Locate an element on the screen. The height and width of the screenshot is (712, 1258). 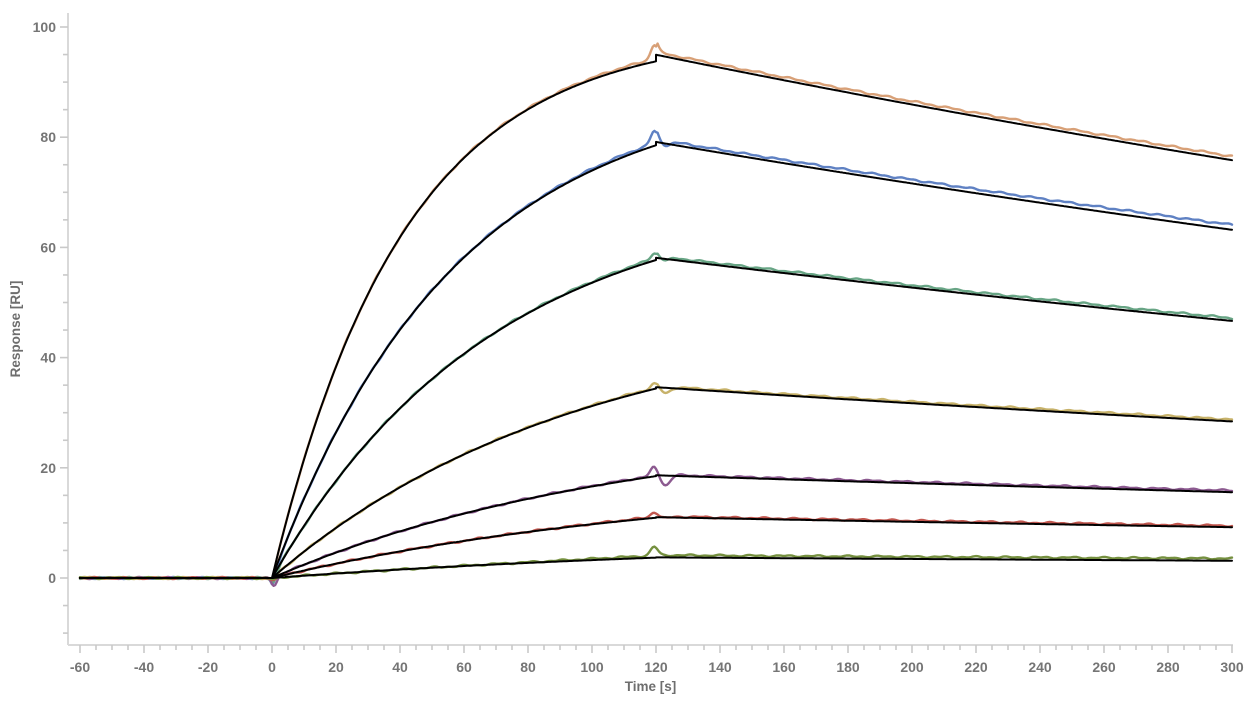
x-tick-label: 180 is located at coordinates (848, 667).